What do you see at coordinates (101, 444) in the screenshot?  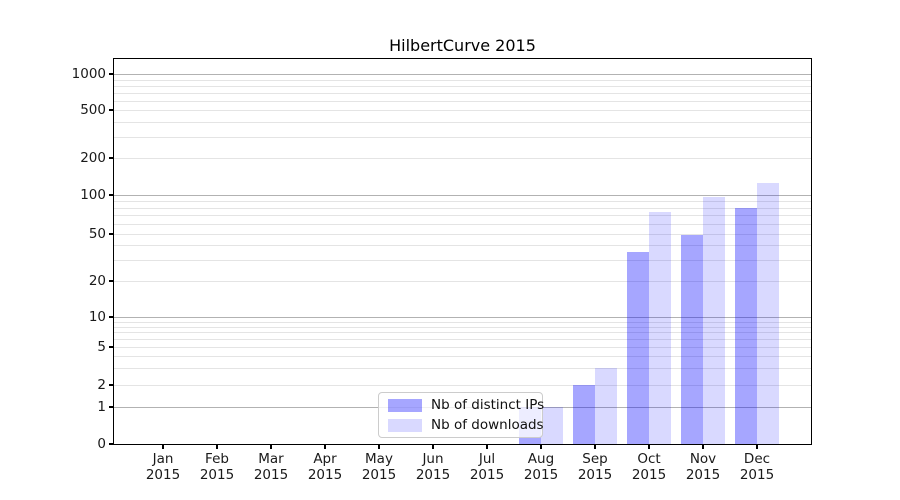 I see `y-tick-label-0: 0` at bounding box center [101, 444].